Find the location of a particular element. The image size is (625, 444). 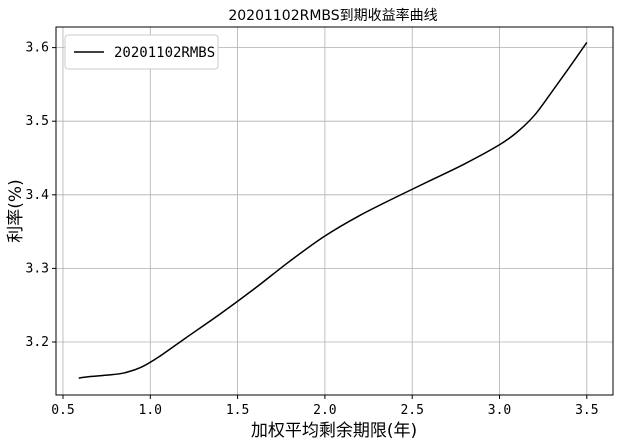

x-tick-label: 2.5 is located at coordinates (411, 410).